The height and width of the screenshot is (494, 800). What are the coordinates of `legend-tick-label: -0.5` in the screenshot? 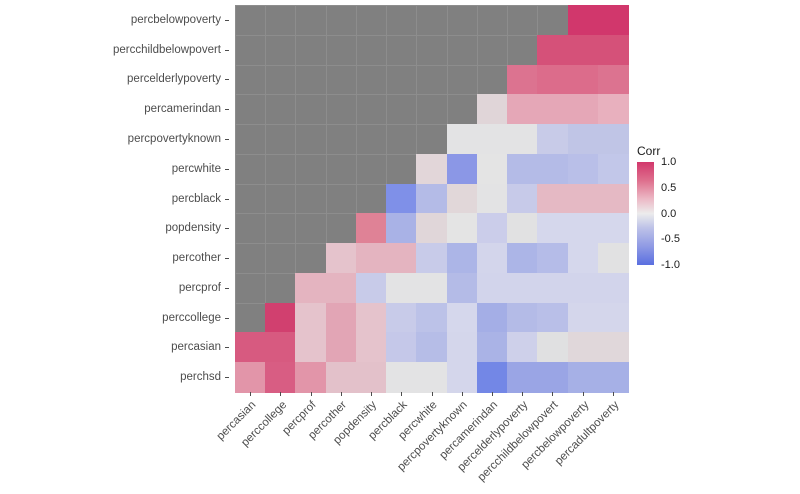 It's located at (670, 239).